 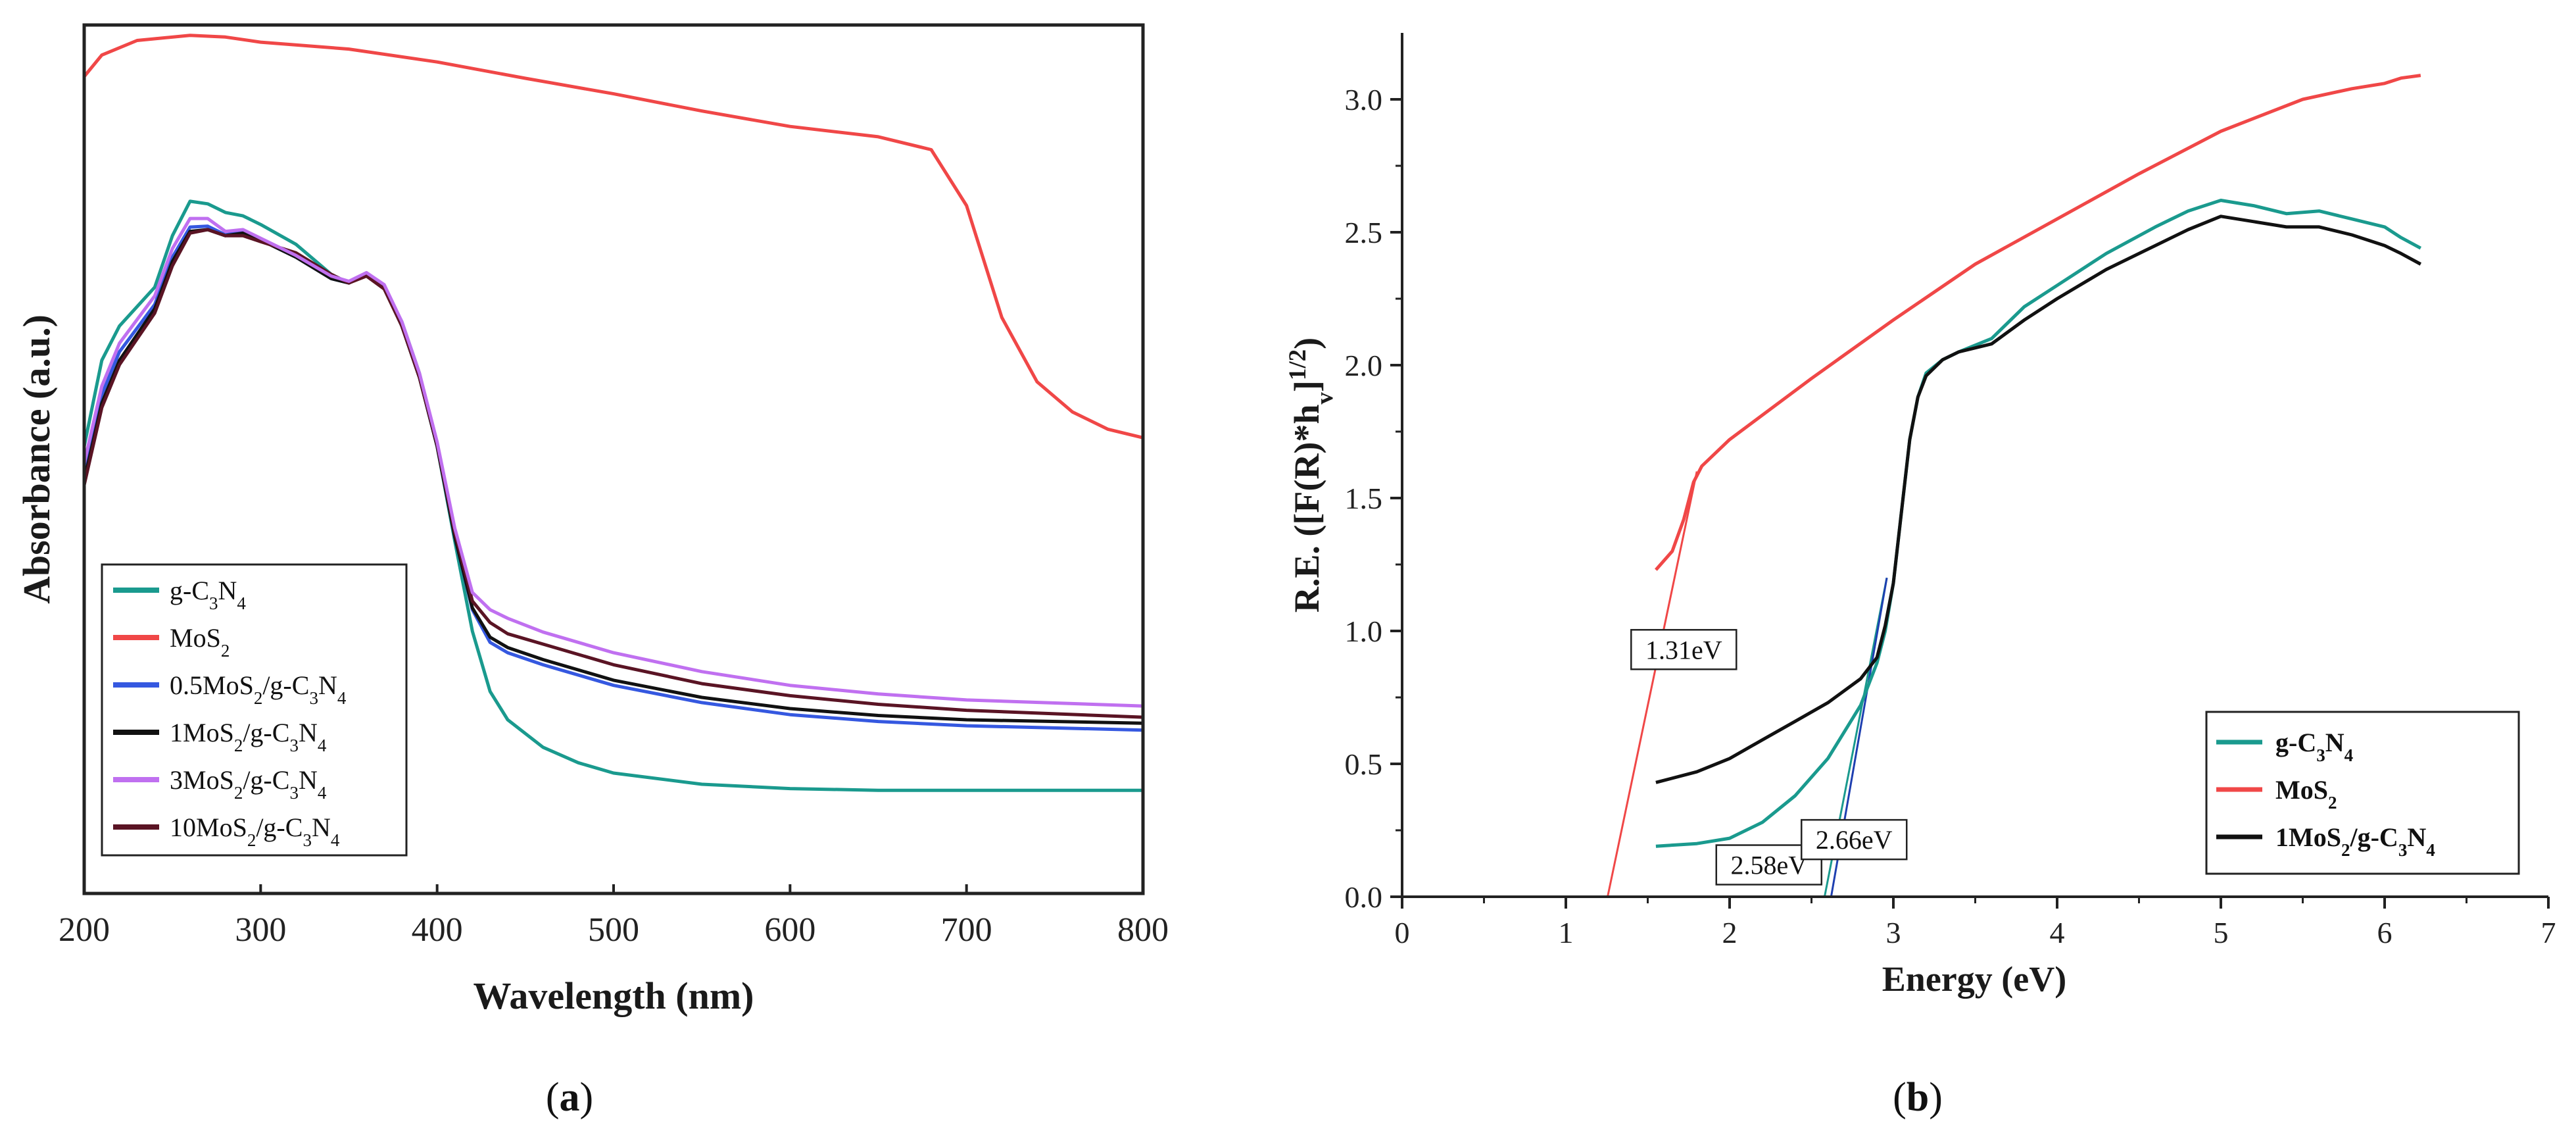 What do you see at coordinates (249, 736) in the screenshot?
I see `panel-a-legend-label-1mos2-g-c3n4: 1MoS2/g-C3N4` at bounding box center [249, 736].